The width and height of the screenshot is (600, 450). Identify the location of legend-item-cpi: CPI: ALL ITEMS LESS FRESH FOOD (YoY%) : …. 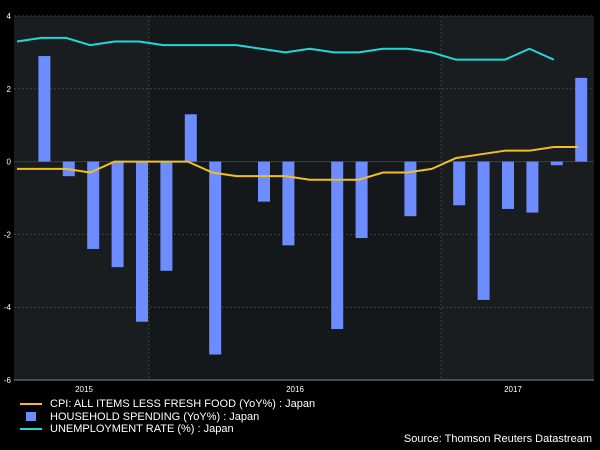
(167, 404).